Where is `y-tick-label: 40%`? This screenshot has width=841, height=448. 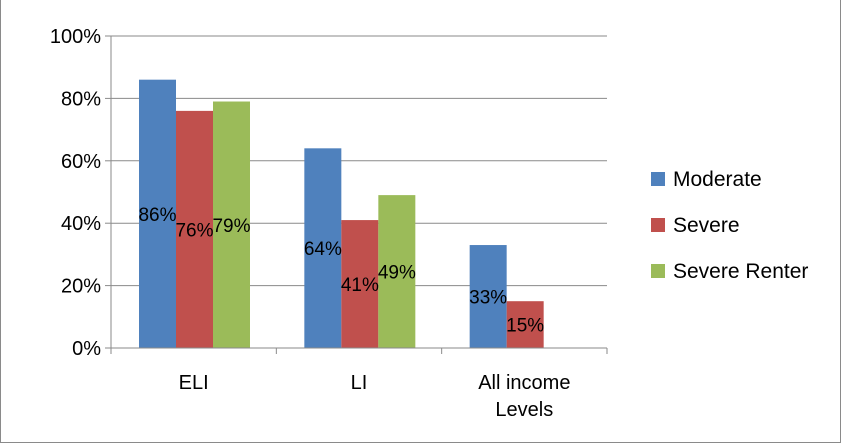
y-tick-label: 40% is located at coordinates (81, 224).